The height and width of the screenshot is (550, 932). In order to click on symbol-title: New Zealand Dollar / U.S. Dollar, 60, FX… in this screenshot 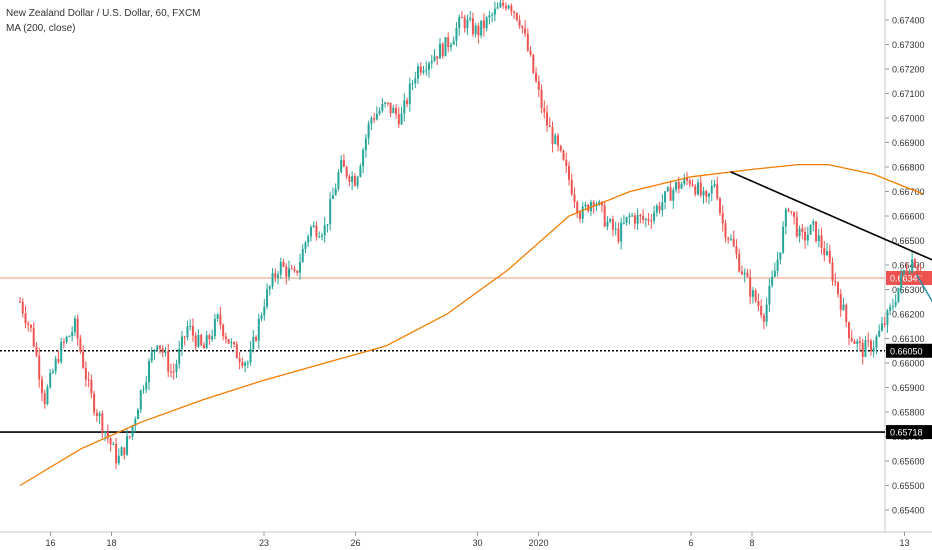, I will do `click(103, 13)`.